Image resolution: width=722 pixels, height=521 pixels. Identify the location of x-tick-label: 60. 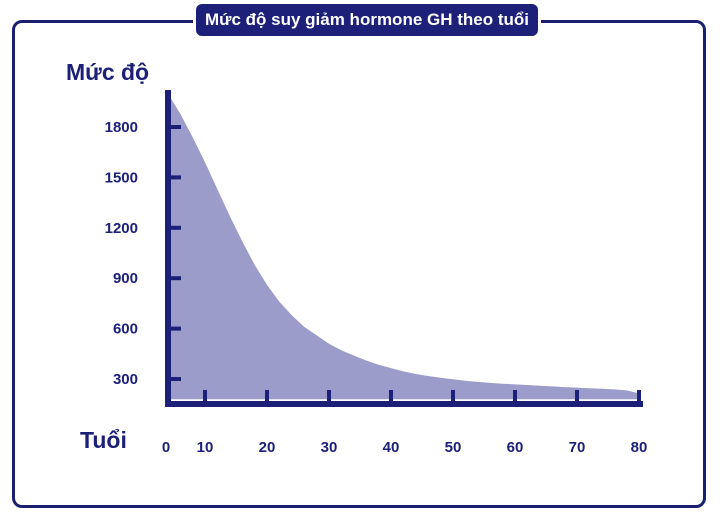
(515, 447).